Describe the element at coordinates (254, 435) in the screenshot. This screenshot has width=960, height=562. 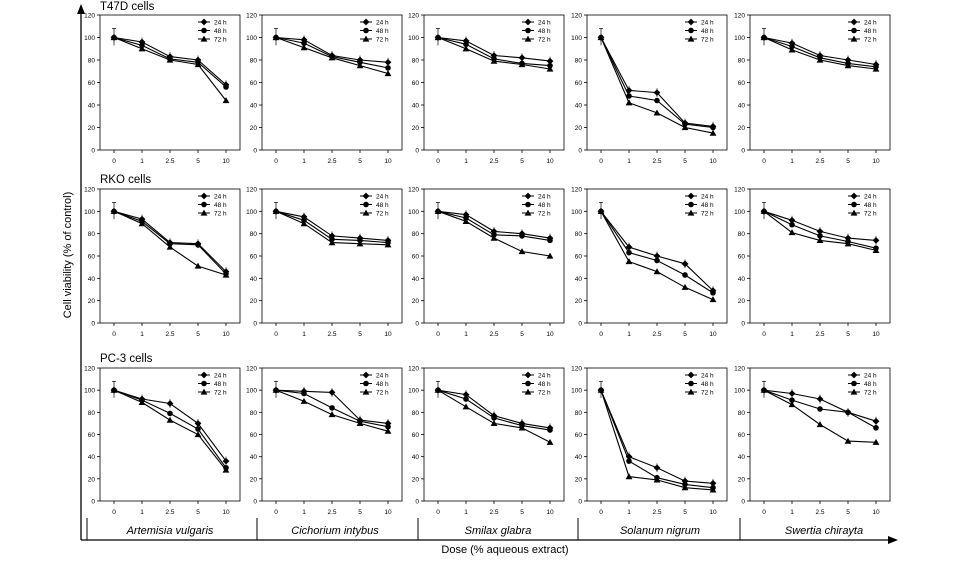
I see `y-tick-label: 60` at that location.